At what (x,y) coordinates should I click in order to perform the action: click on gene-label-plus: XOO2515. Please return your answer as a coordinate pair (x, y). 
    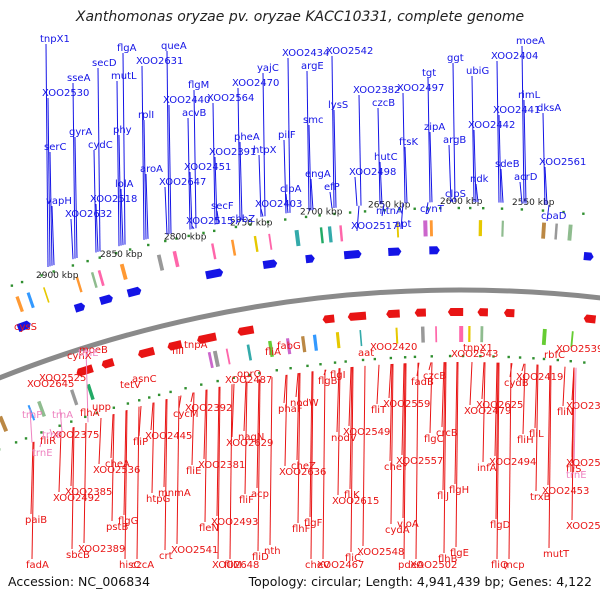
    Looking at the image, I should click on (209, 221).